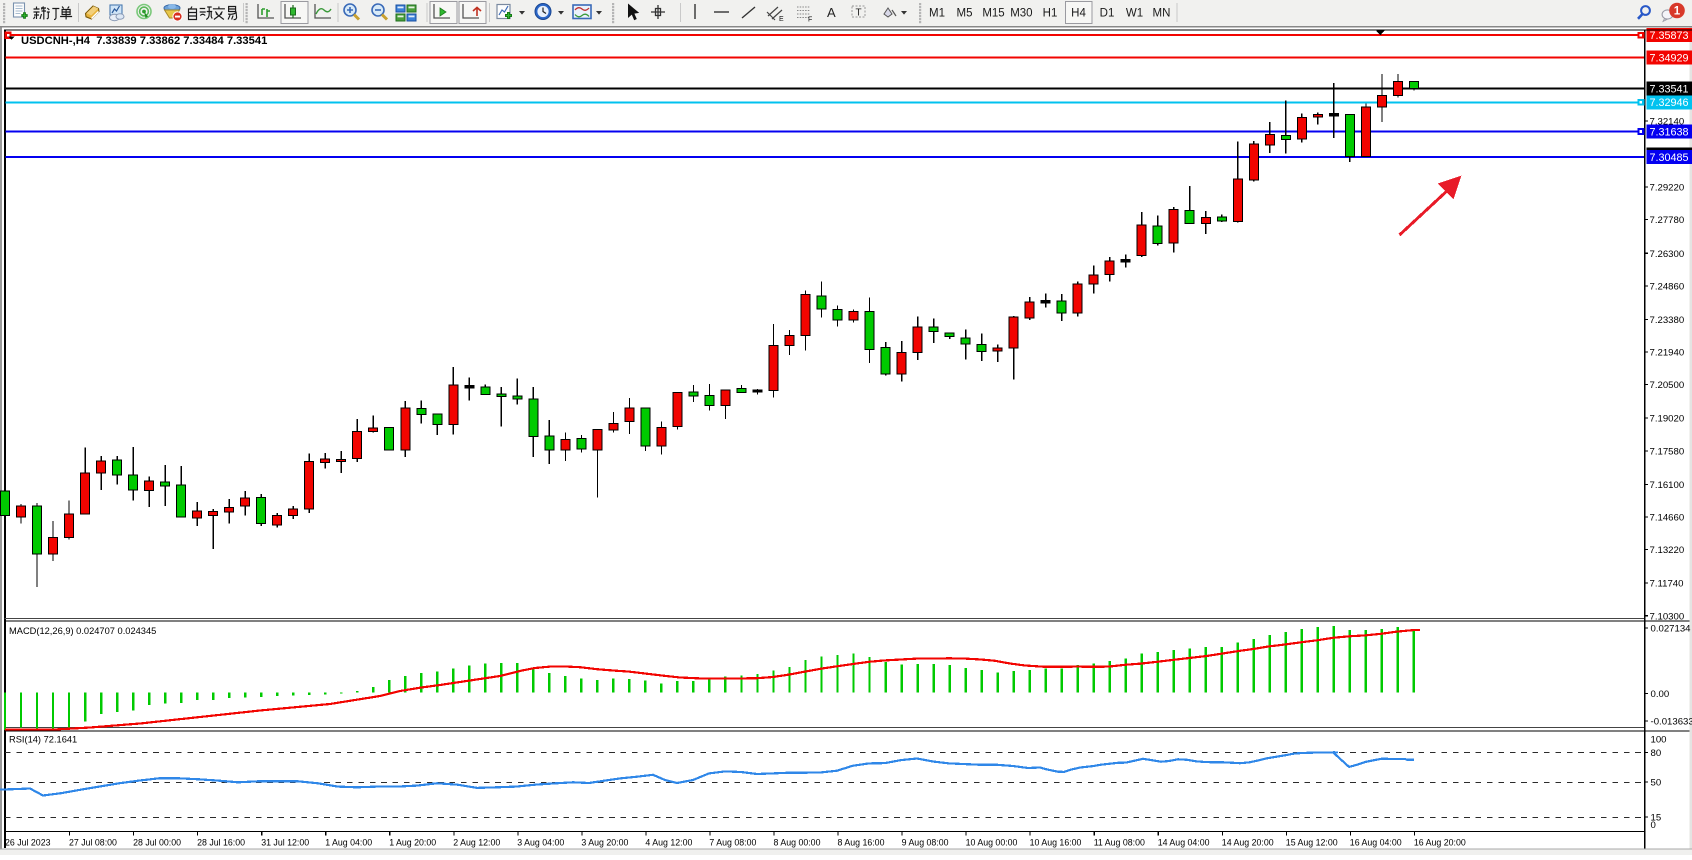 The width and height of the screenshot is (1692, 860). I want to click on svg-text: 26 Jul 2023, so click(28, 842).